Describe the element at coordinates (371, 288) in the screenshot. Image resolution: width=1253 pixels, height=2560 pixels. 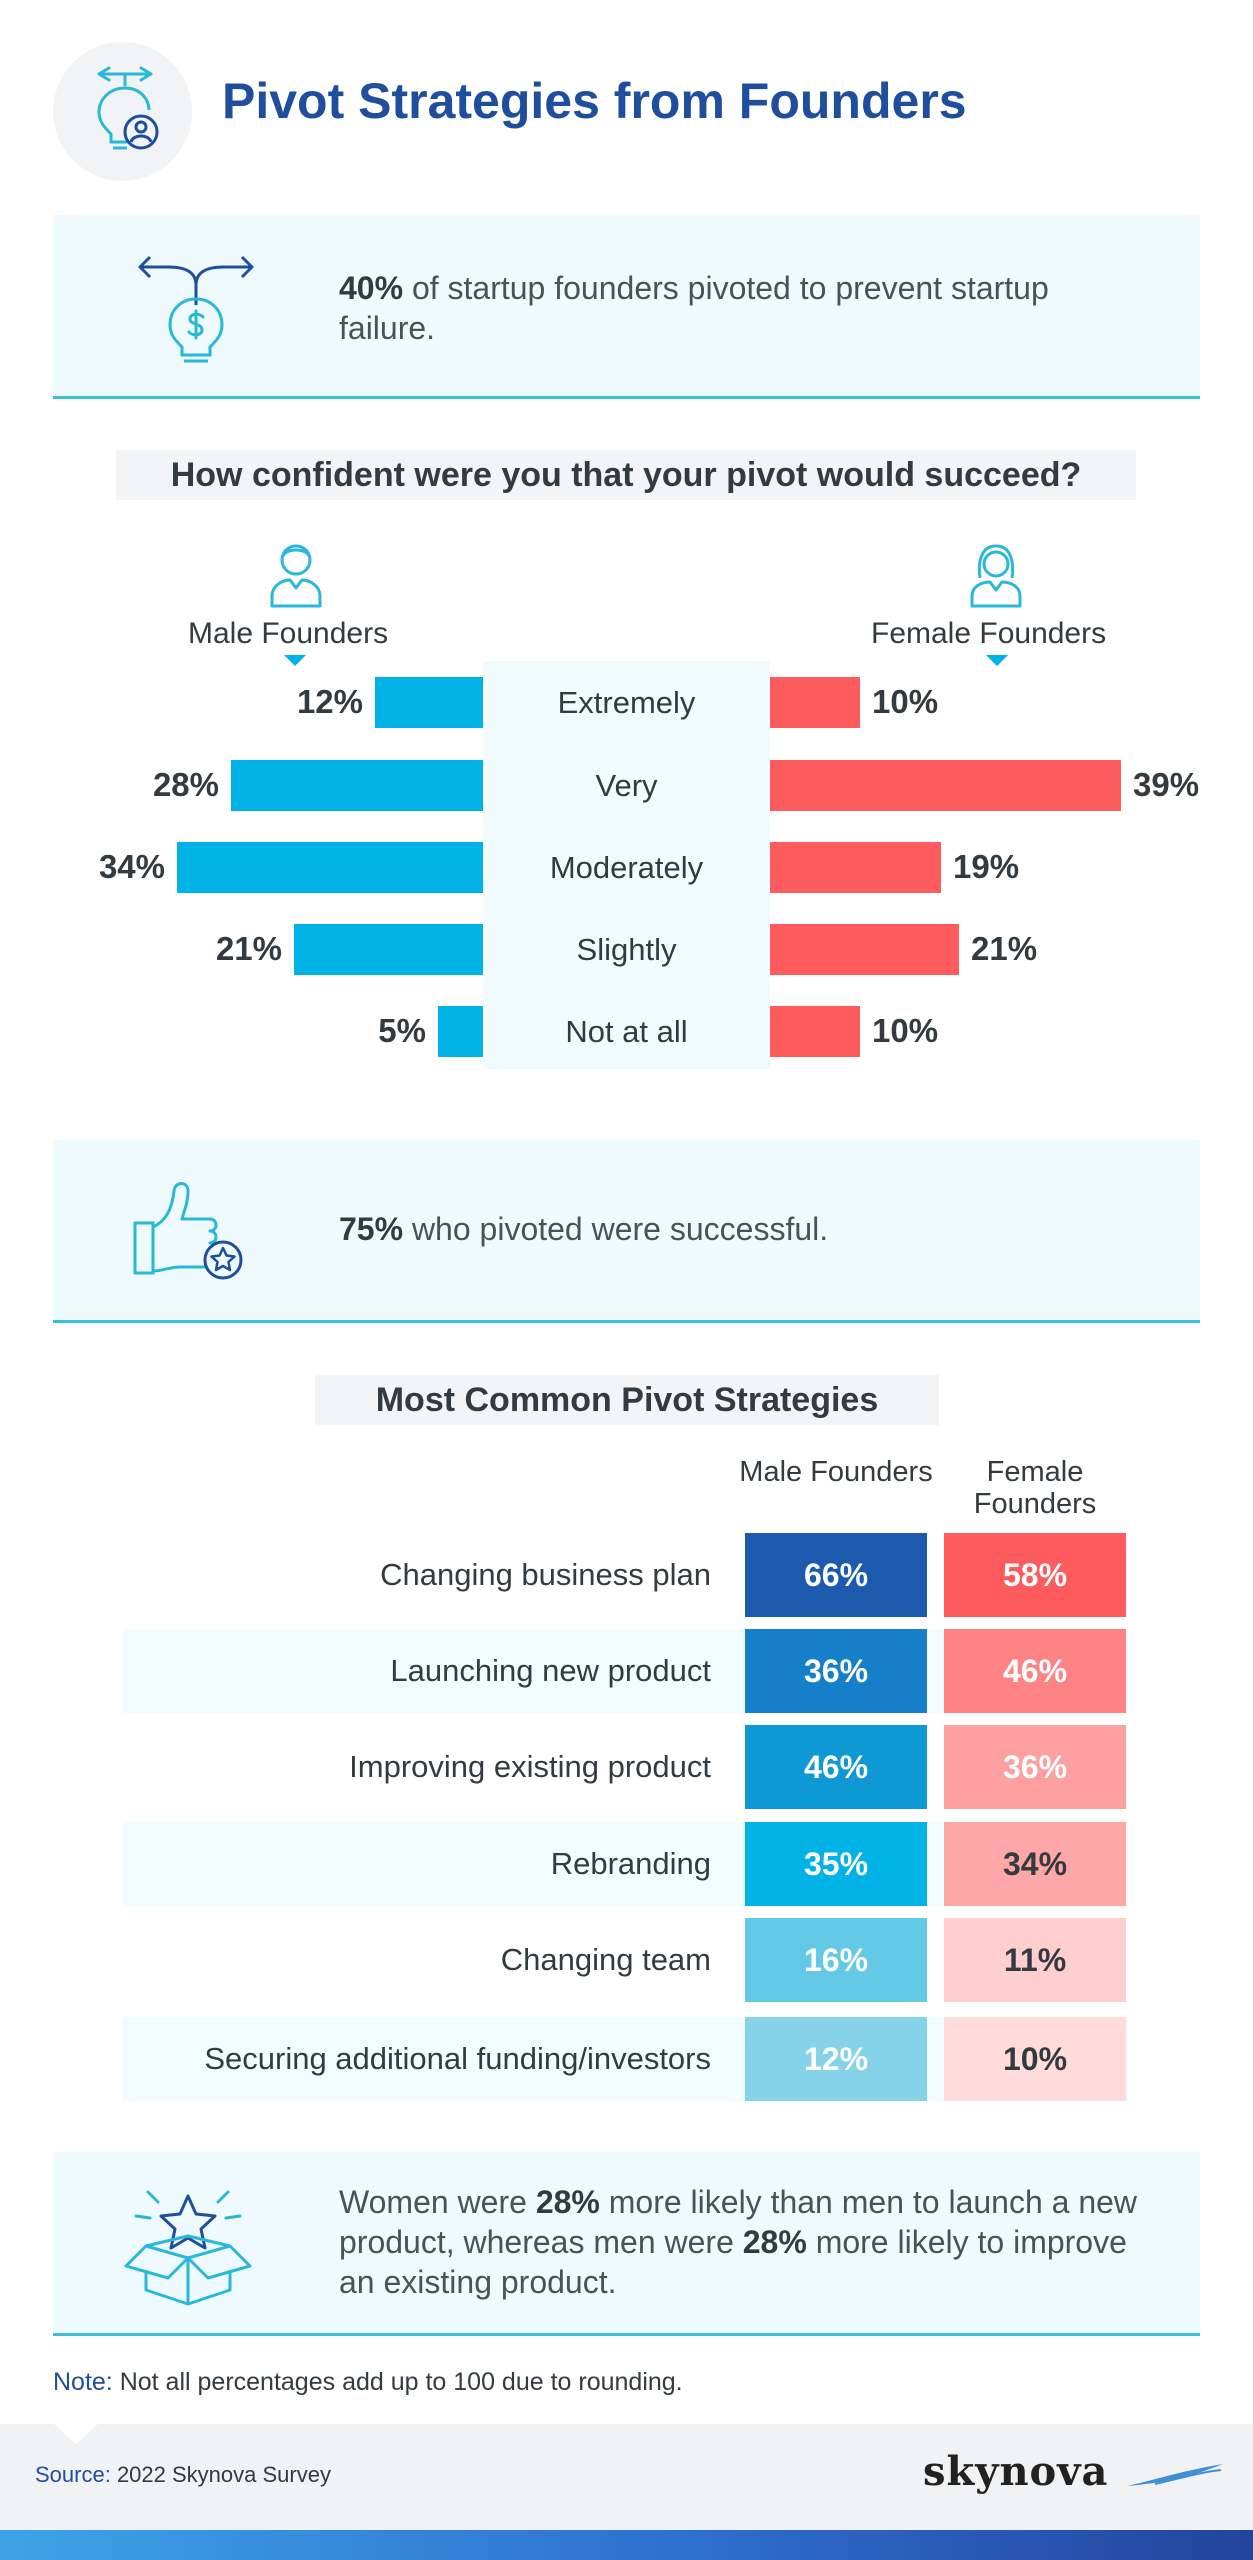
I see `stat-highlight: 40%` at that location.